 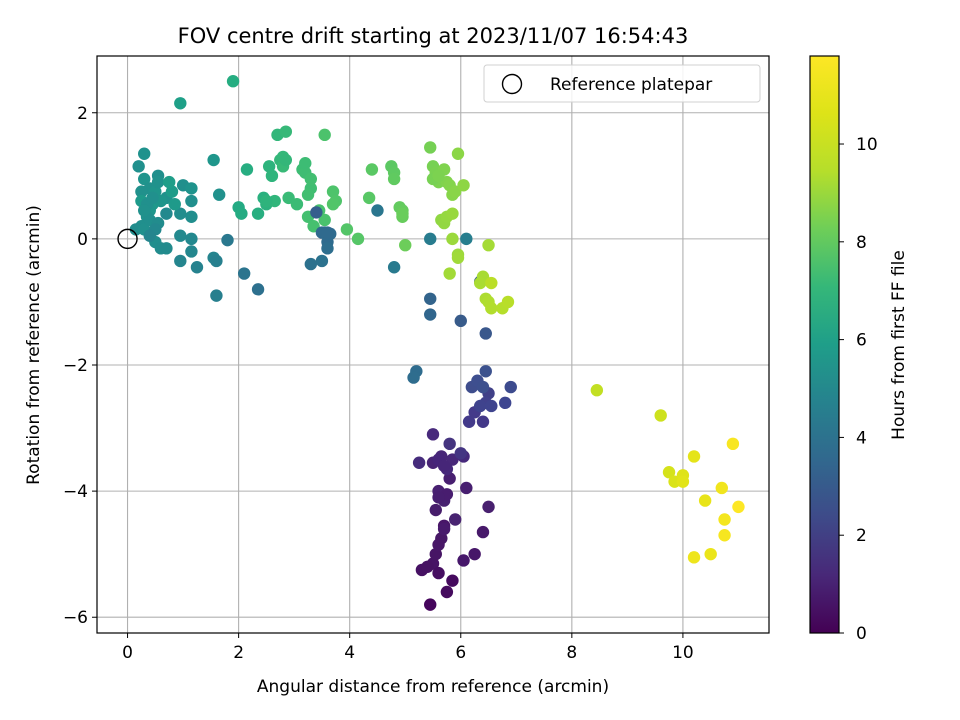 I want to click on legend: Reference platepar, so click(x=622, y=83).